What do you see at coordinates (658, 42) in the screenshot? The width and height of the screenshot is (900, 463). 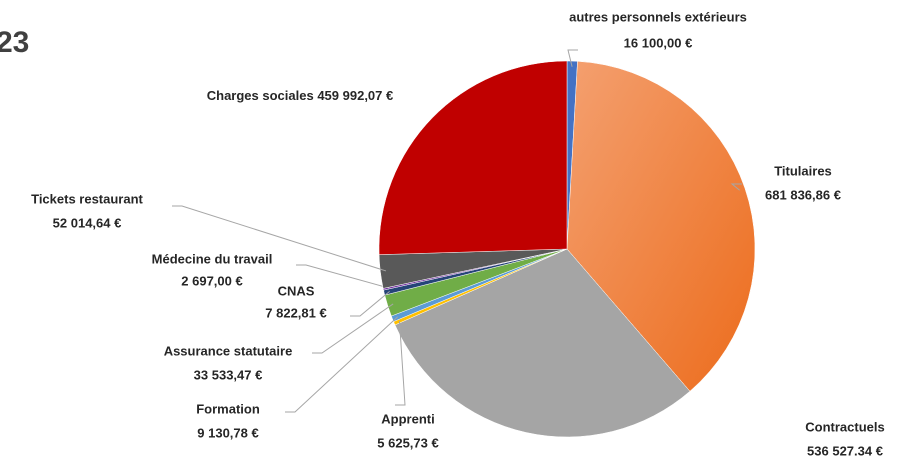 I see `slice-value: 16 100,00 €` at bounding box center [658, 42].